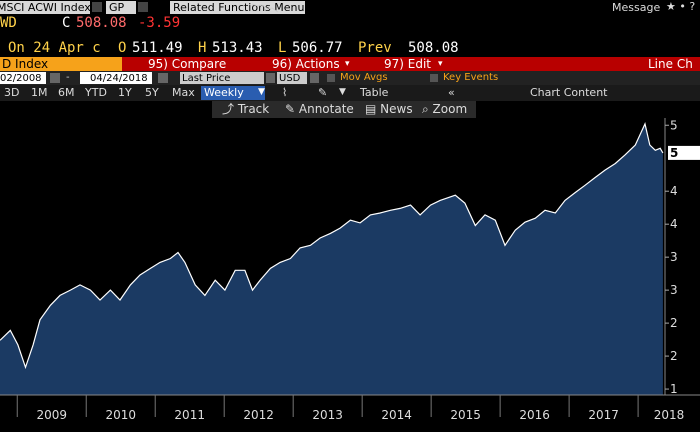  Describe the element at coordinates (202, 48) in the screenshot. I see `high-label: H` at that location.